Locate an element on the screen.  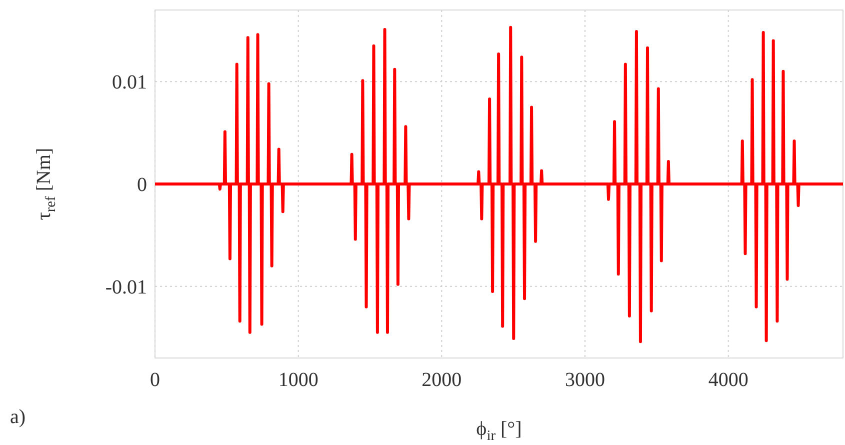
text: a) is located at coordinates (18, 417).